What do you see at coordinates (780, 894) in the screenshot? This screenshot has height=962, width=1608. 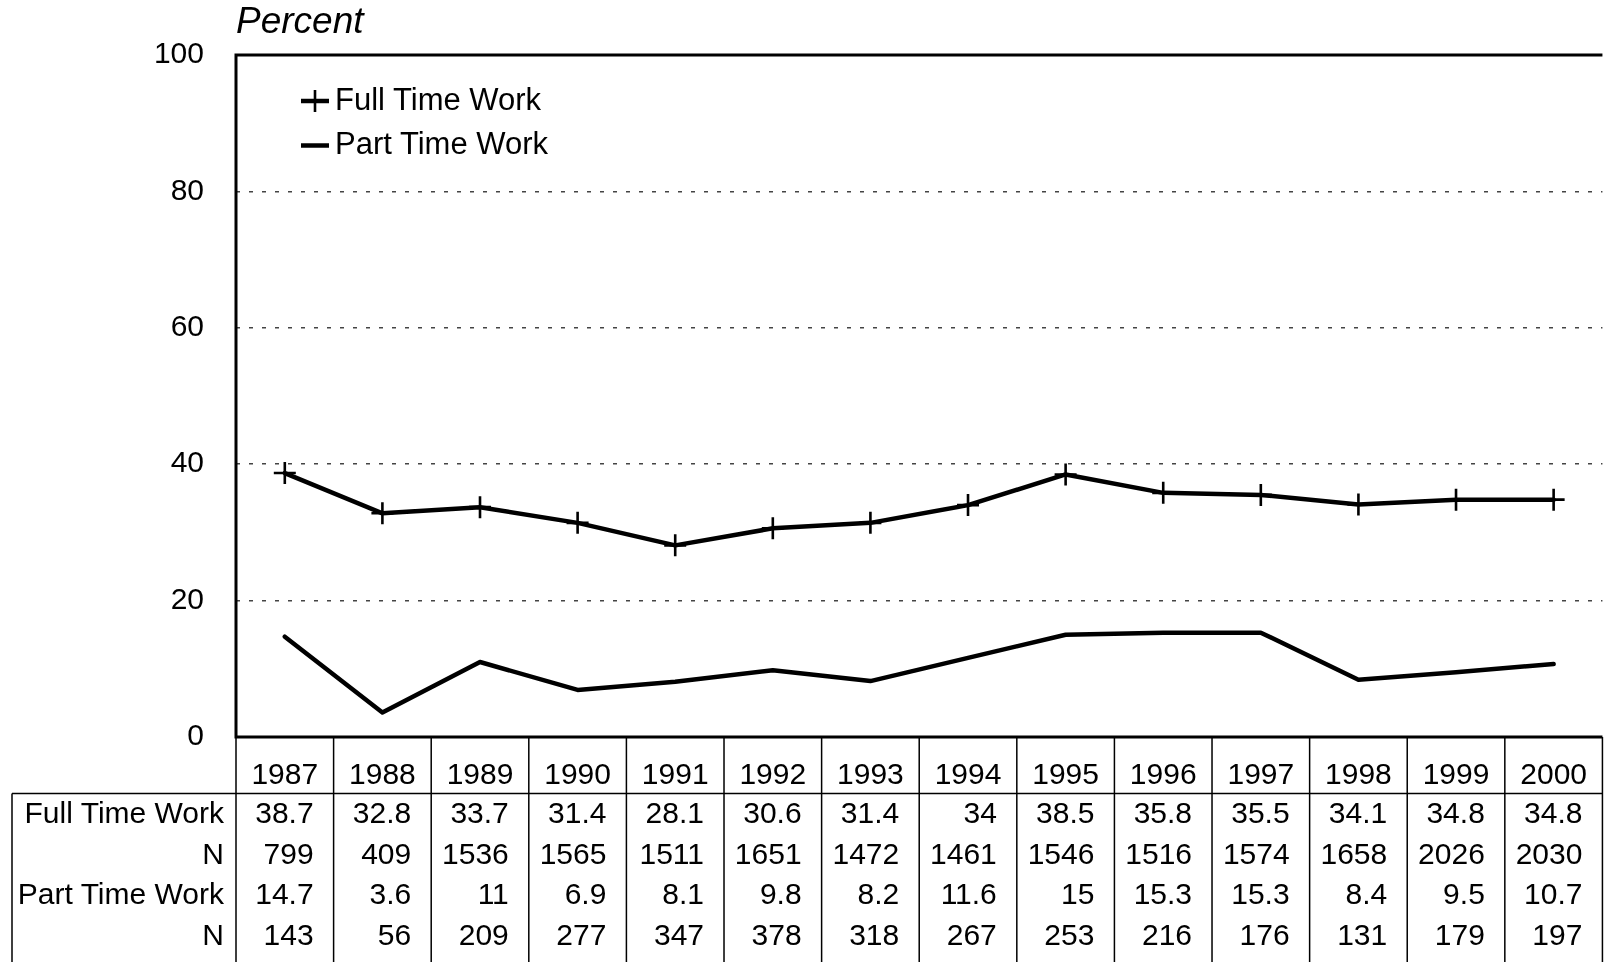 I see `data-label: 9.8` at bounding box center [780, 894].